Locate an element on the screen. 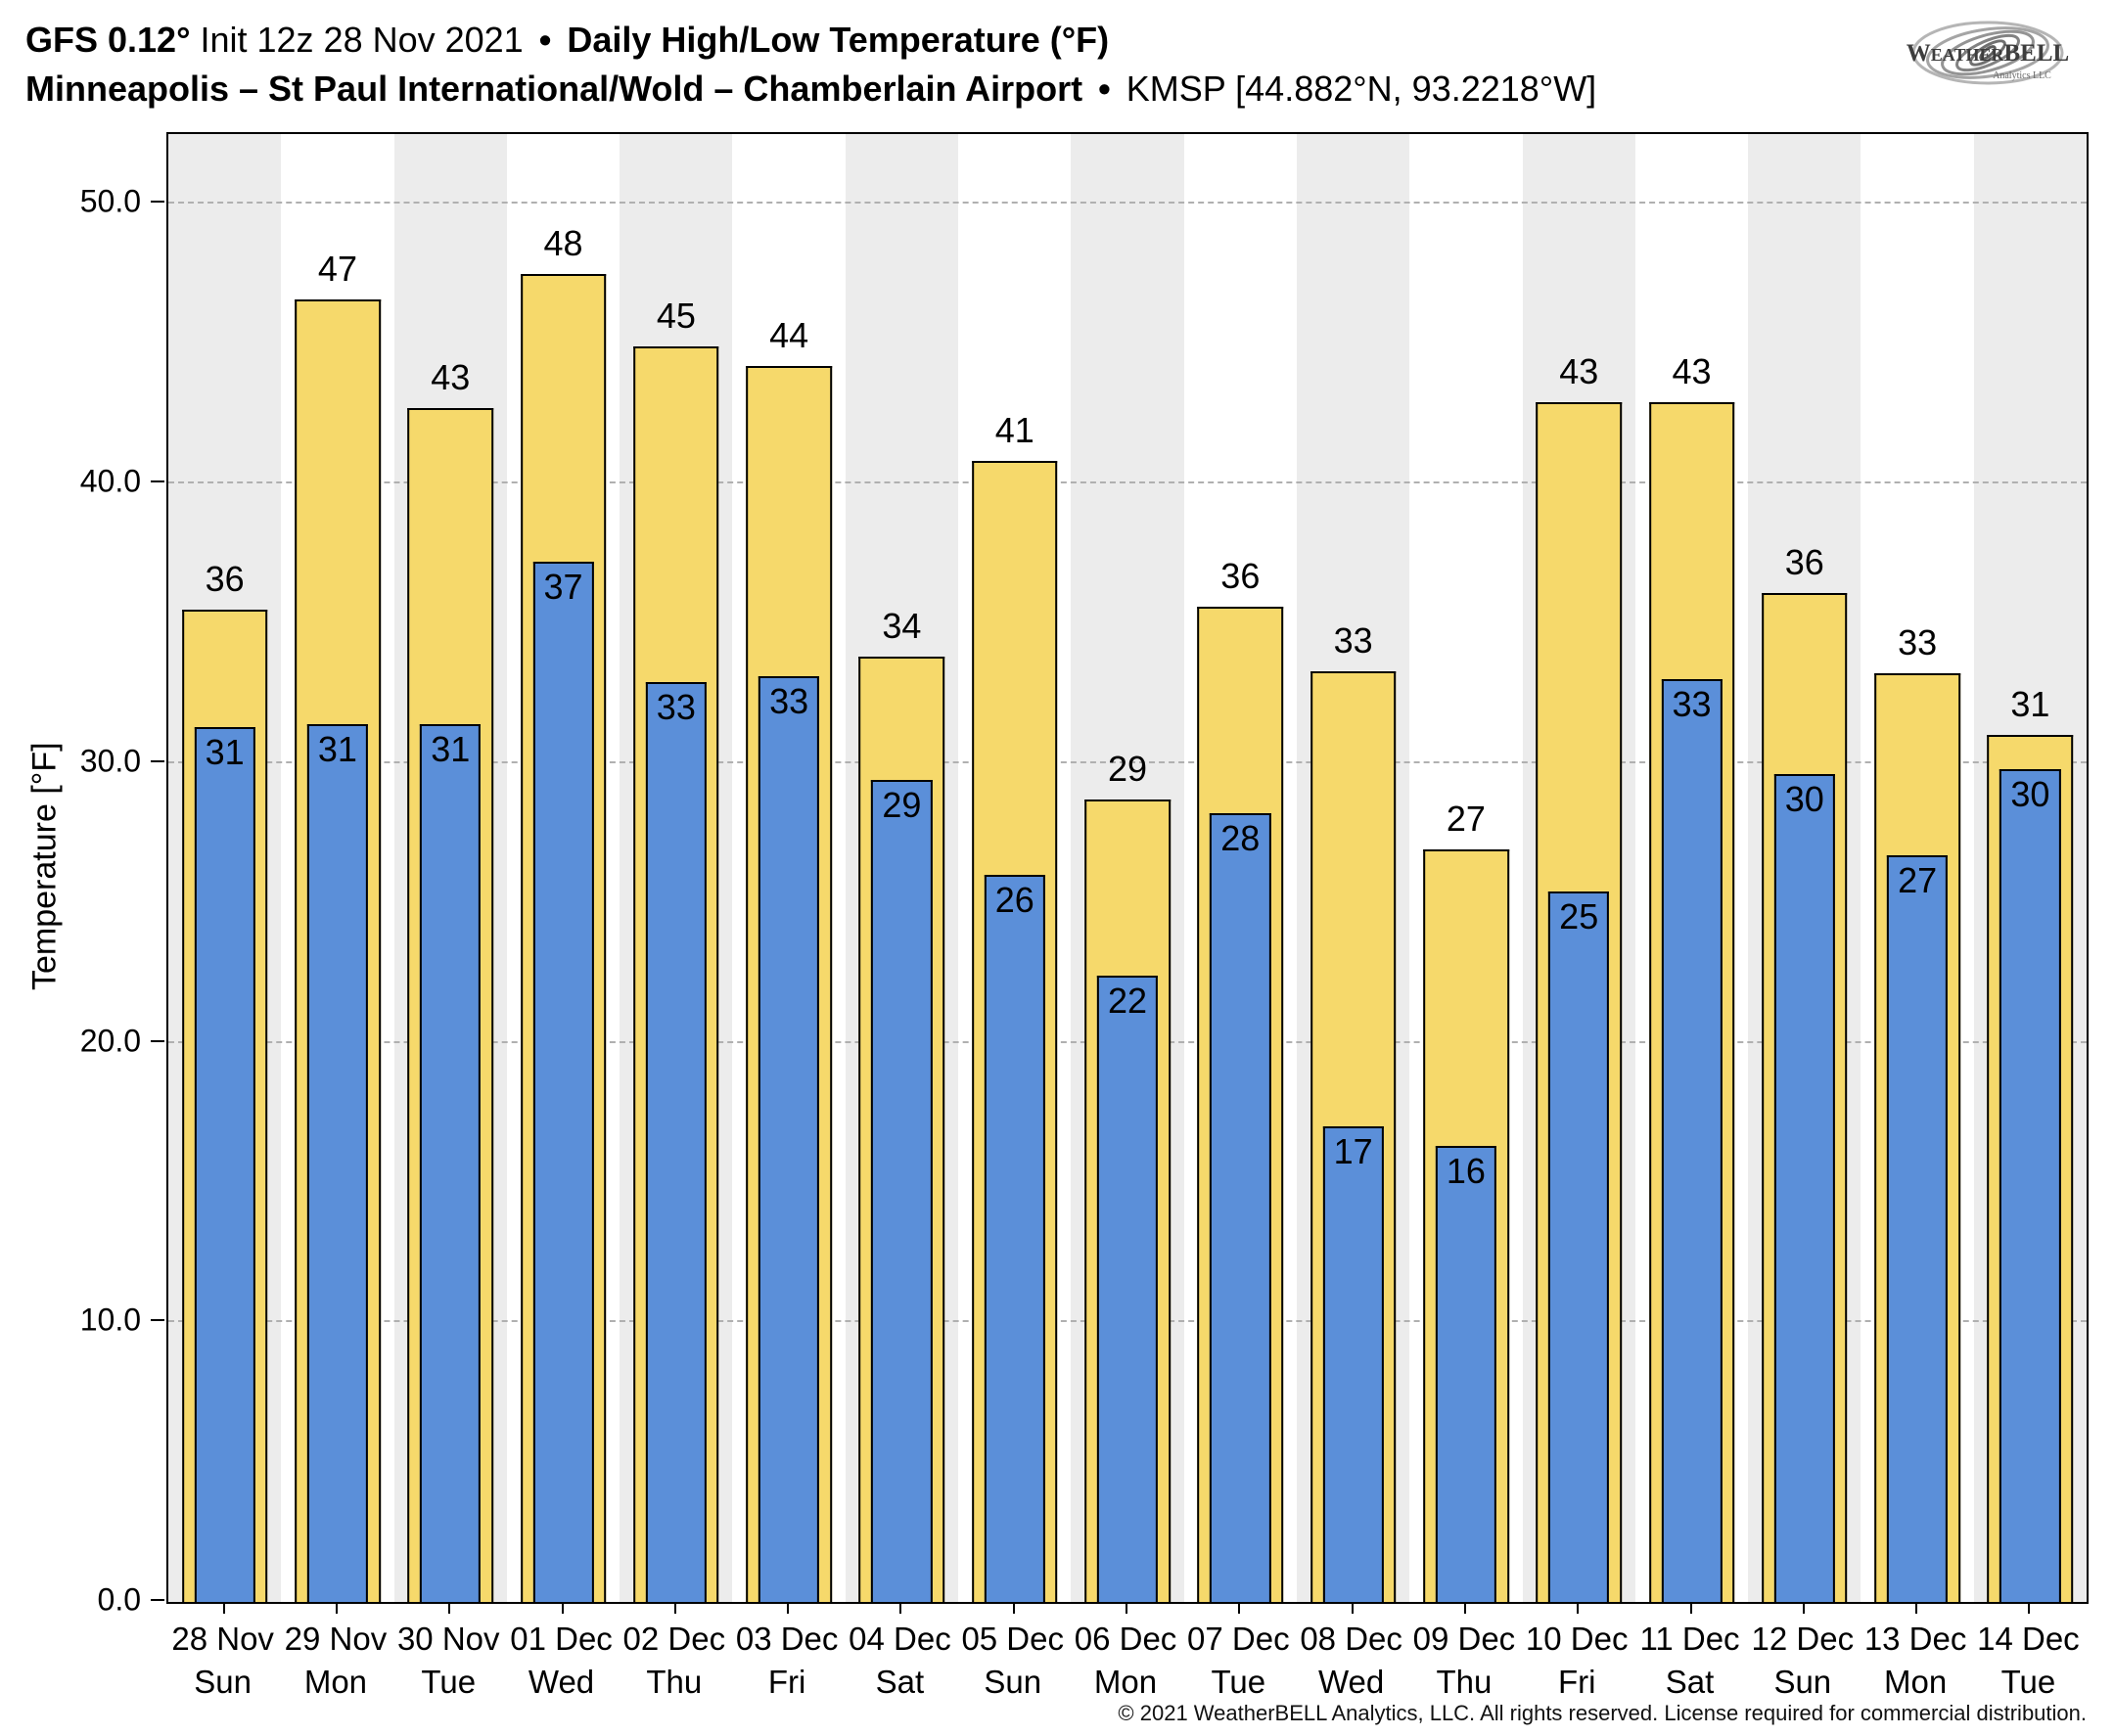 The width and height of the screenshot is (2114, 1736). x-date-label: 30 Nov is located at coordinates (448, 1639).